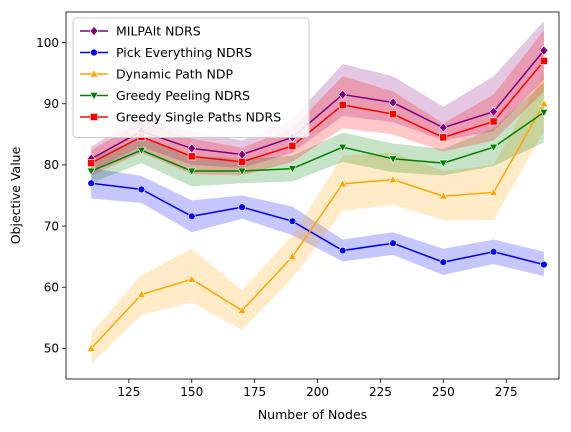 The width and height of the screenshot is (571, 432). Describe the element at coordinates (191, 392) in the screenshot. I see `x-tick-label-1: 150` at that location.